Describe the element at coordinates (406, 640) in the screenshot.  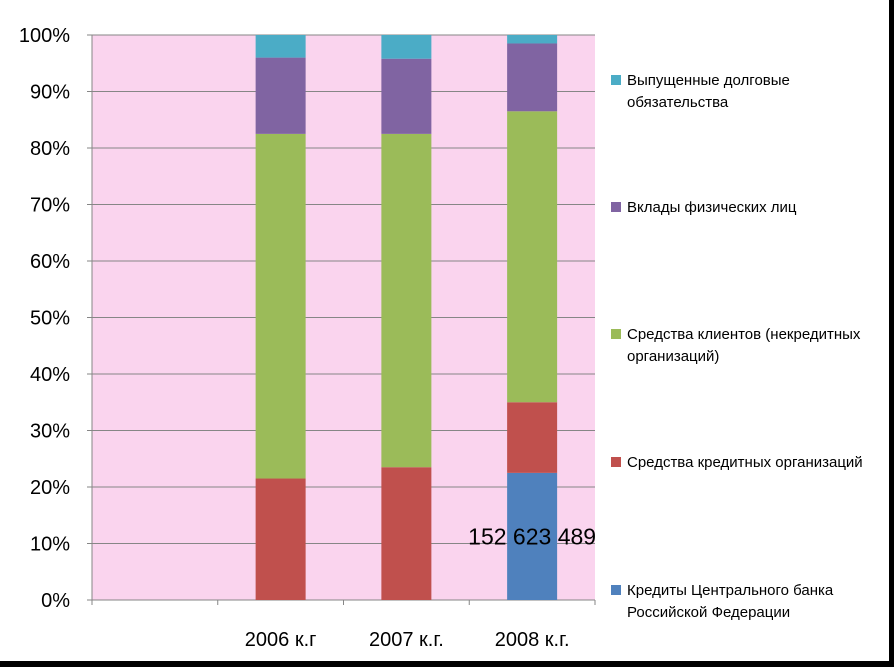
I see `x-tick-label: 2007 к.г.` at that location.